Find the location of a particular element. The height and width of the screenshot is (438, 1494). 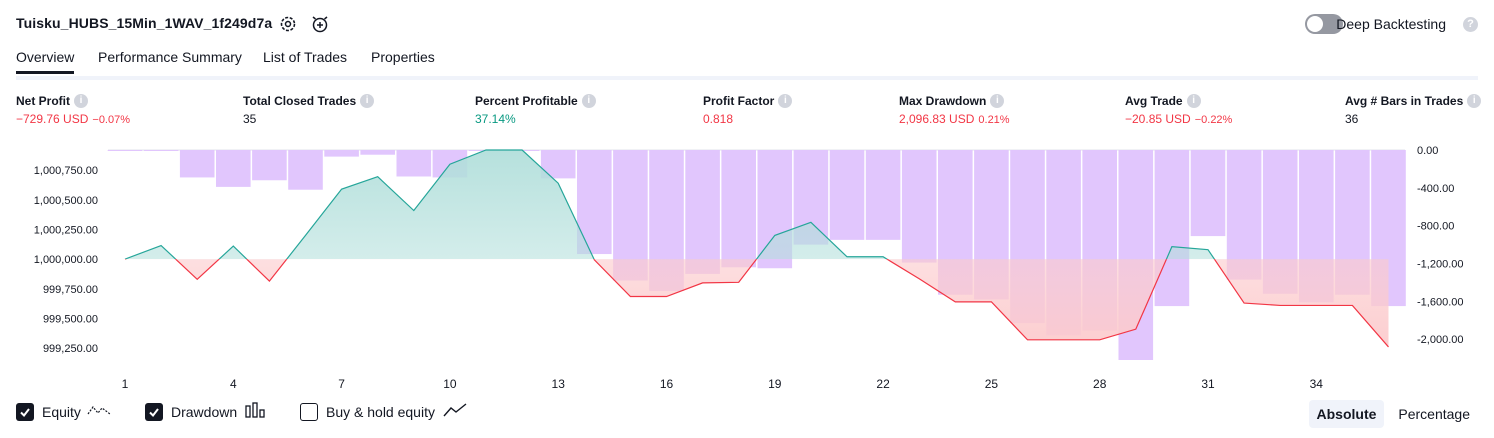

y-left-tick-label: 999,250.00 is located at coordinates (70, 349).